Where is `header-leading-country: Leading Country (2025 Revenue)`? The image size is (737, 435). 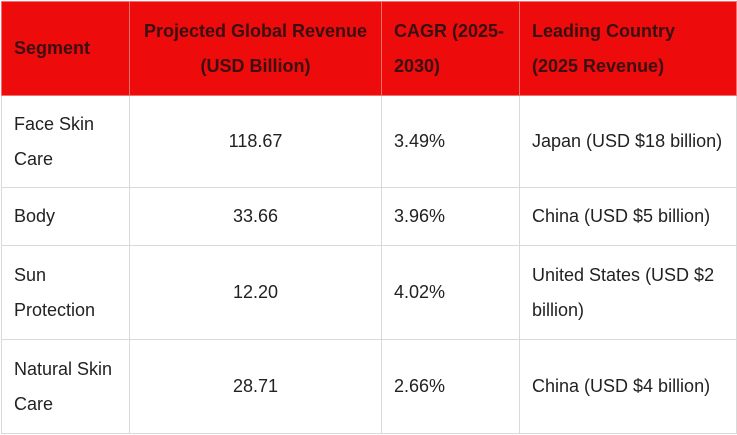
header-leading-country: Leading Country (2025 Revenue) is located at coordinates (628, 48).